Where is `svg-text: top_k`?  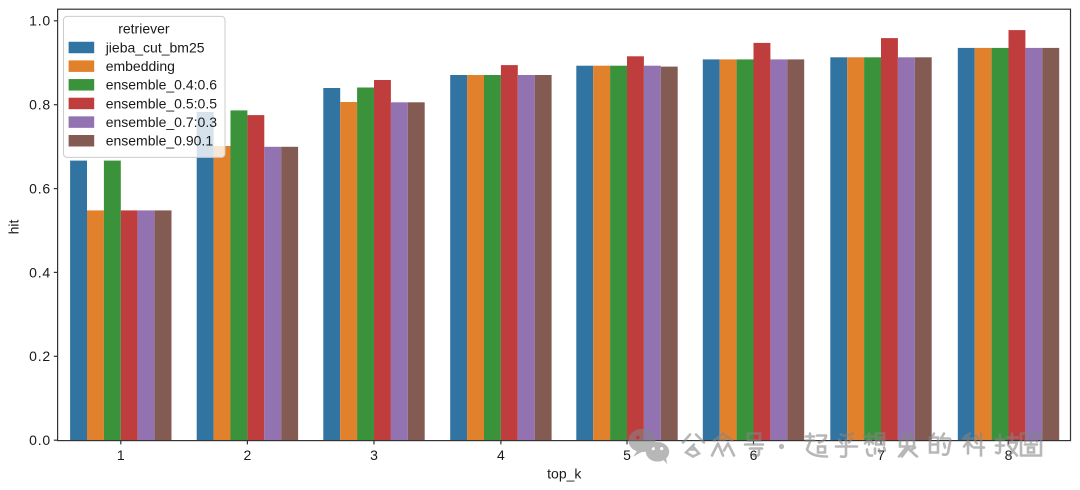 svg-text: top_k is located at coordinates (564, 473).